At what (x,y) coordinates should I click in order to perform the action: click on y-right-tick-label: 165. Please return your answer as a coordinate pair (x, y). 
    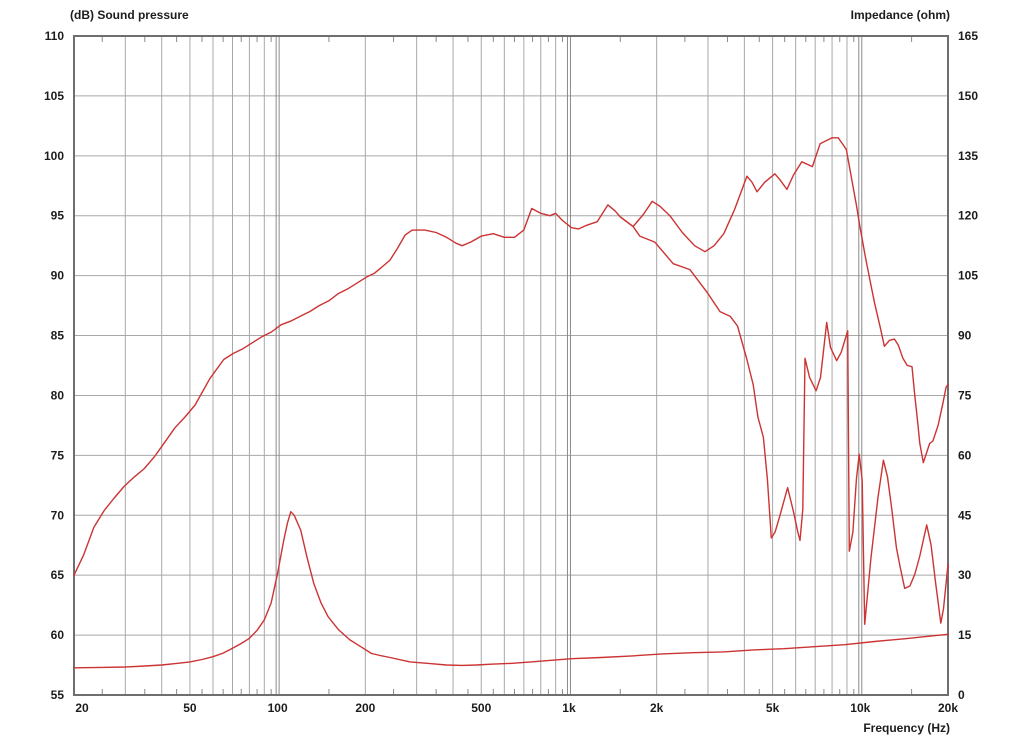
    Looking at the image, I should click on (968, 36).